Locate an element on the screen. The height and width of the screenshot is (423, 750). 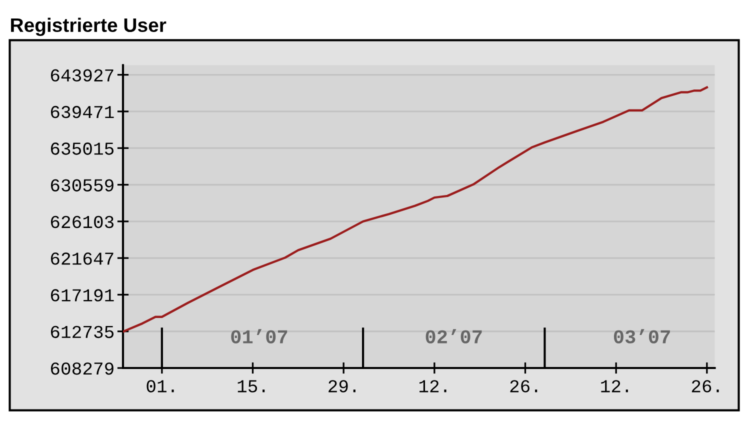
x2-tick-label: 01’07 is located at coordinates (259, 336).